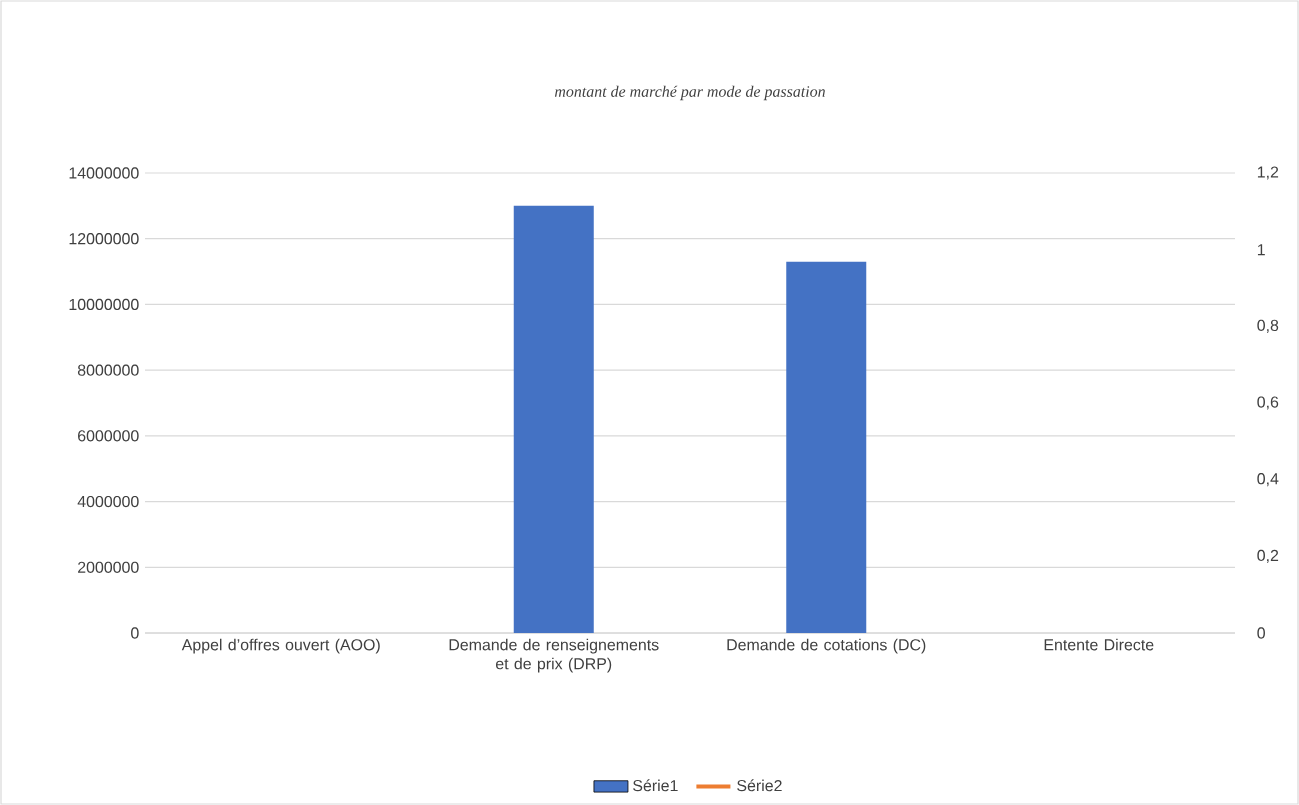 The image size is (1299, 805). Describe the element at coordinates (135, 633) in the screenshot. I see `y-tick-label: 0` at that location.